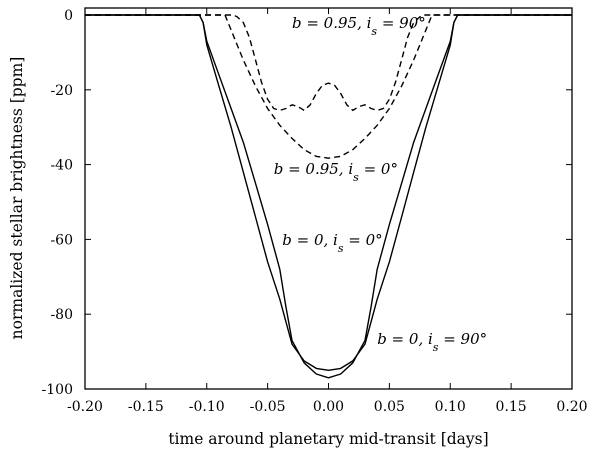 Image resolution: width=598 pixels, height=457 pixels. Describe the element at coordinates (61, 91) in the screenshot. I see `y-tick-label: -20` at that location.